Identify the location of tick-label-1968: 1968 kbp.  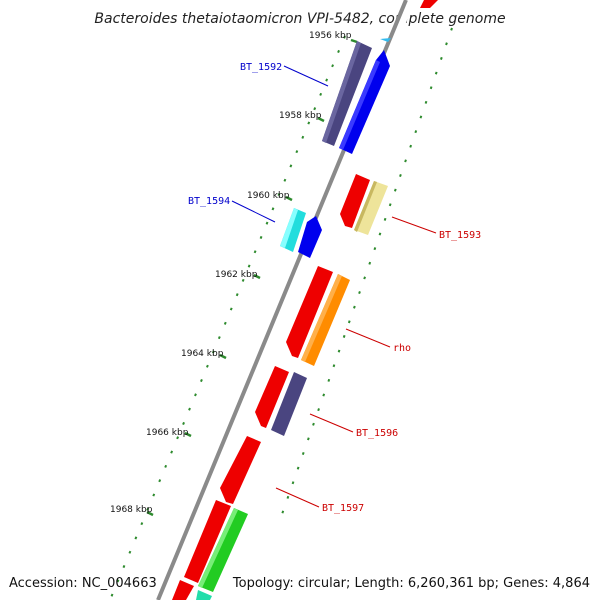
(131, 510).